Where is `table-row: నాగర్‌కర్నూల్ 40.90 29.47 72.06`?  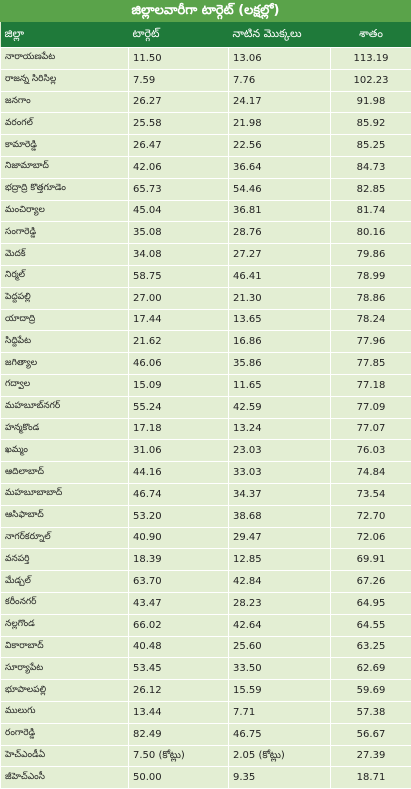 table-row: నాగర్‌కర్నూల్ 40.90 29.47 72.06 is located at coordinates (205, 538).